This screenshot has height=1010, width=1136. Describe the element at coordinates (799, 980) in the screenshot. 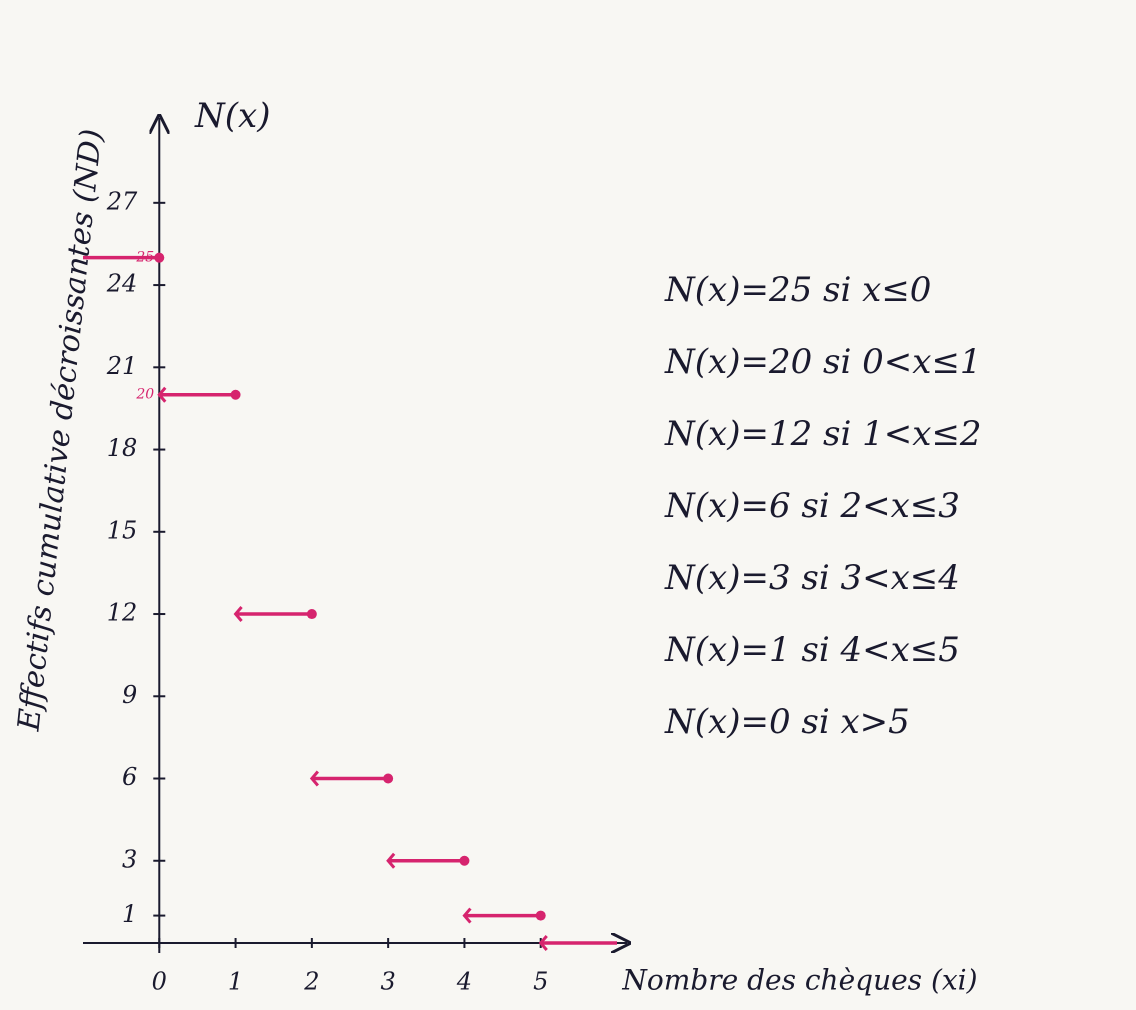

I see `x-axis-label: Nombre des chèques (xi)` at that location.